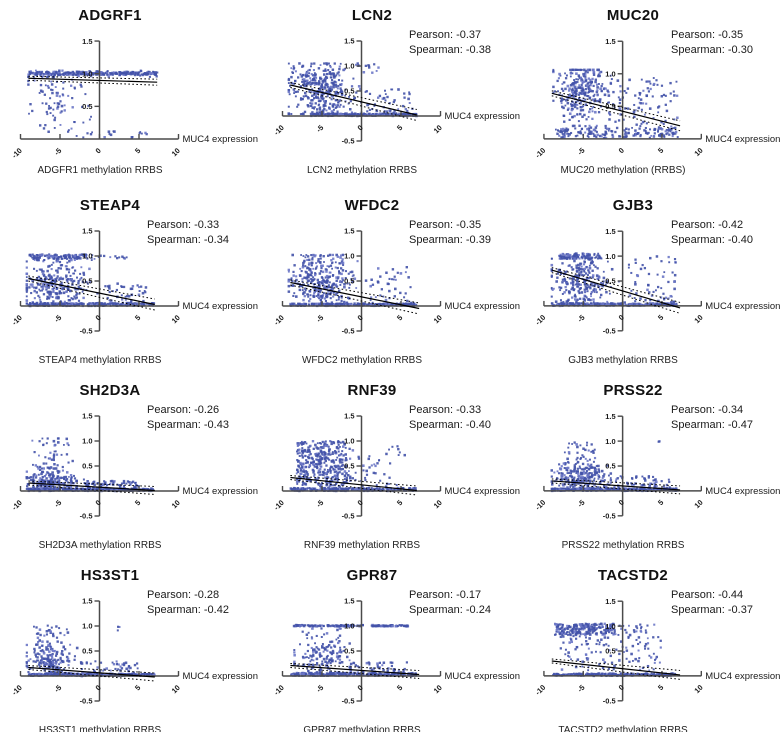 The width and height of the screenshot is (784, 732). I want to click on correlation-stats: Pearson: -0.44 Spearman: -0.37, so click(712, 603).